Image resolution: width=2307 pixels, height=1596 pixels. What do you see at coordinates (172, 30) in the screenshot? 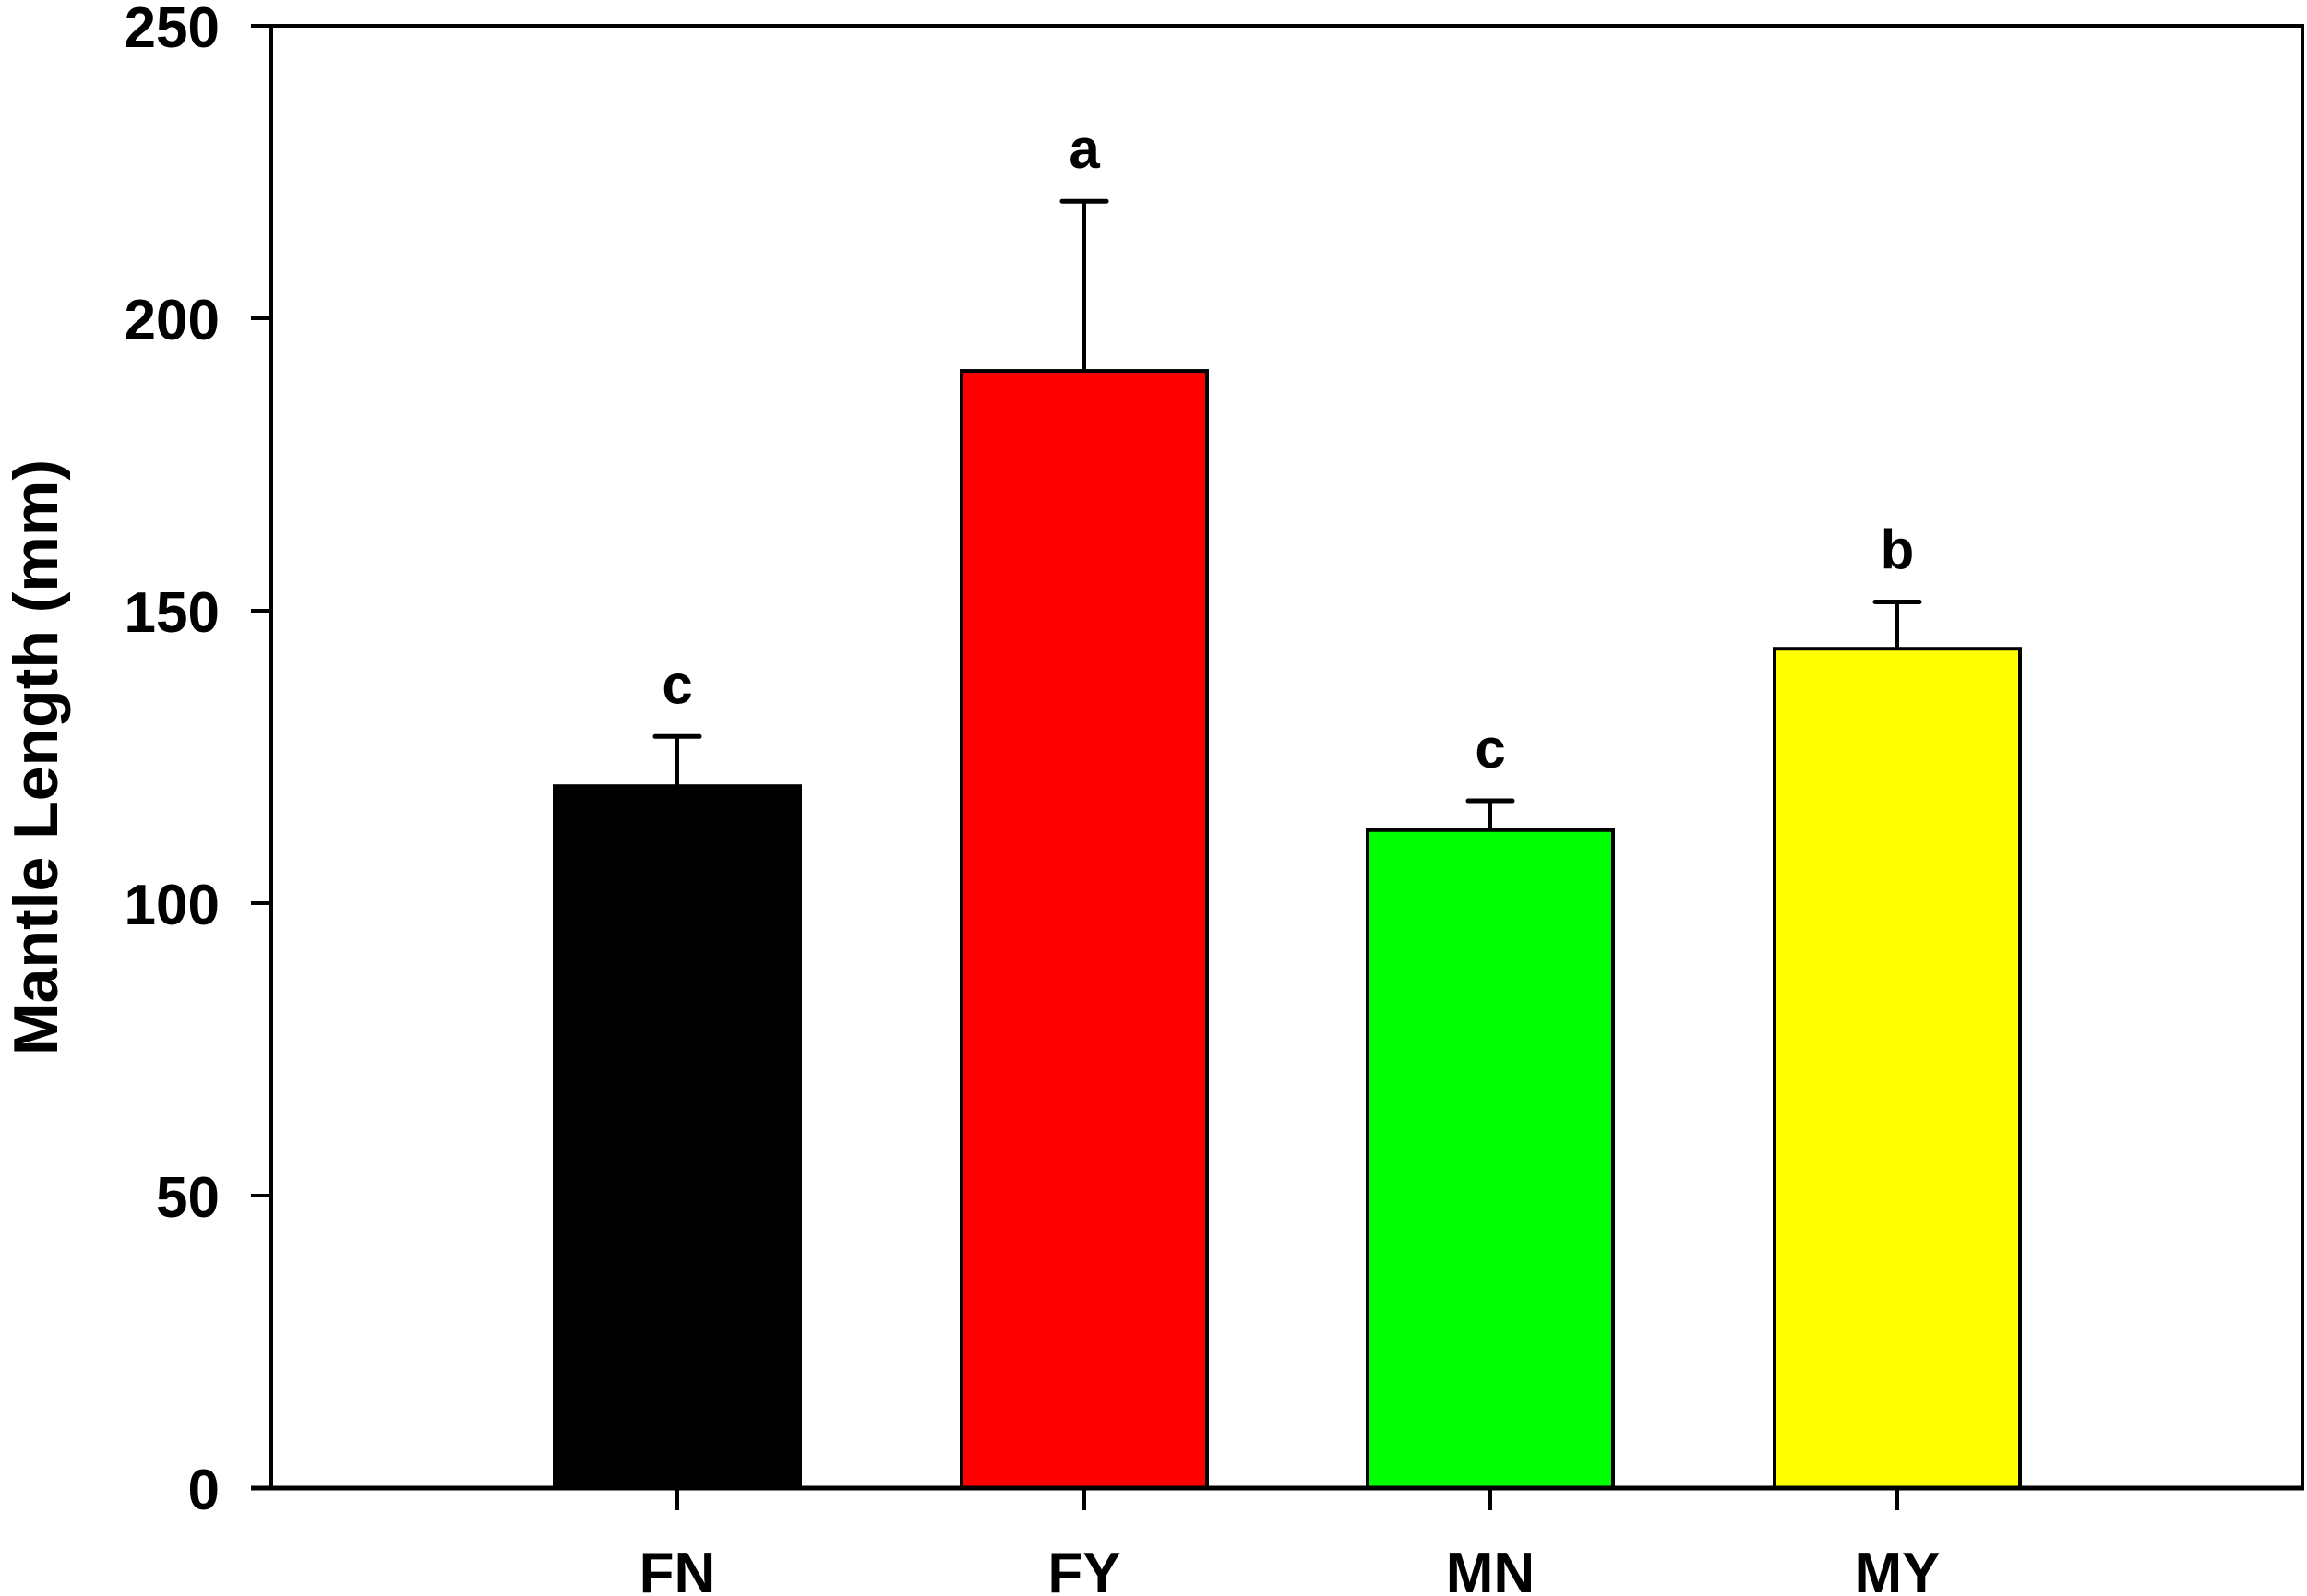
I see `y-tick-label: 250` at bounding box center [172, 30].